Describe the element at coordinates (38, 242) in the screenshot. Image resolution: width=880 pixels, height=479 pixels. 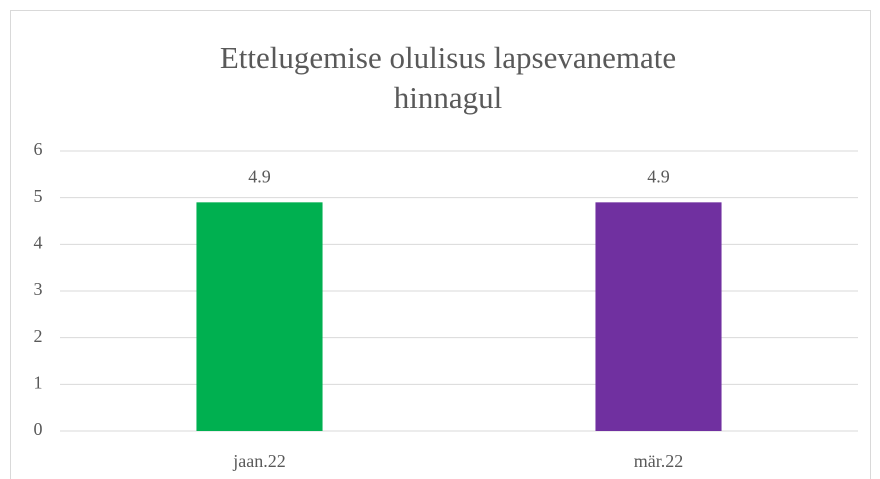
I see `y-tick-label: 4` at that location.